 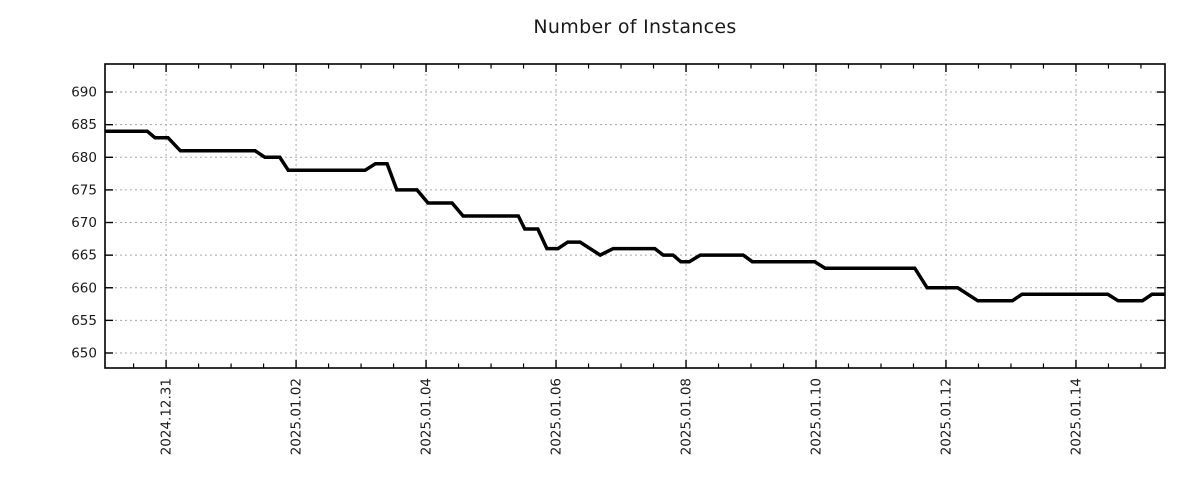 What do you see at coordinates (84, 288) in the screenshot?
I see `y-tick-label: 660` at bounding box center [84, 288].